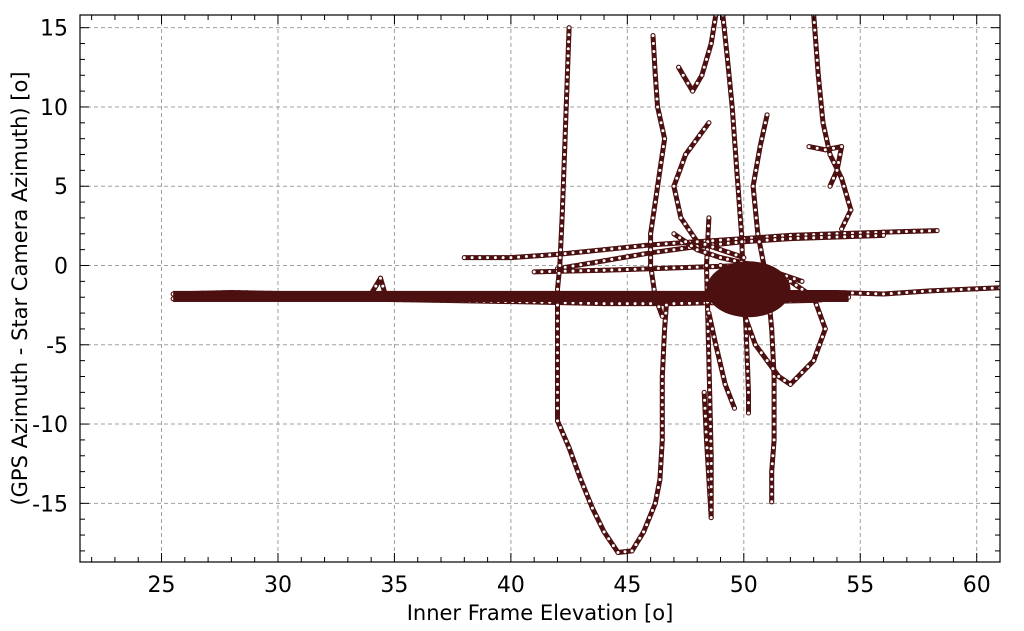  Describe the element at coordinates (540, 613) in the screenshot. I see `x-axis-label: Inner Frame Elevation [o]` at that location.